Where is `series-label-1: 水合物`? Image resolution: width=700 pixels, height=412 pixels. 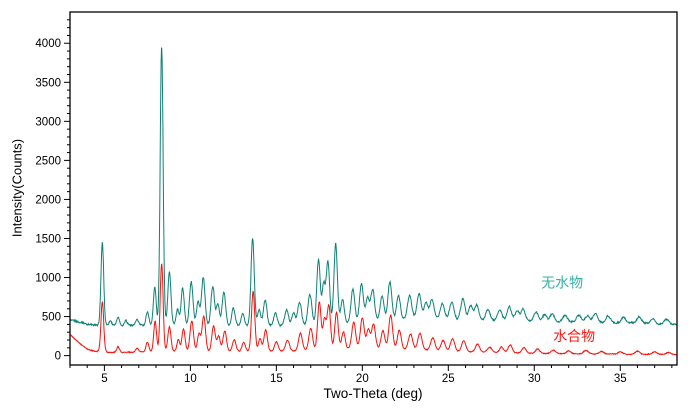
series-label-1: 水合物 is located at coordinates (574, 336).